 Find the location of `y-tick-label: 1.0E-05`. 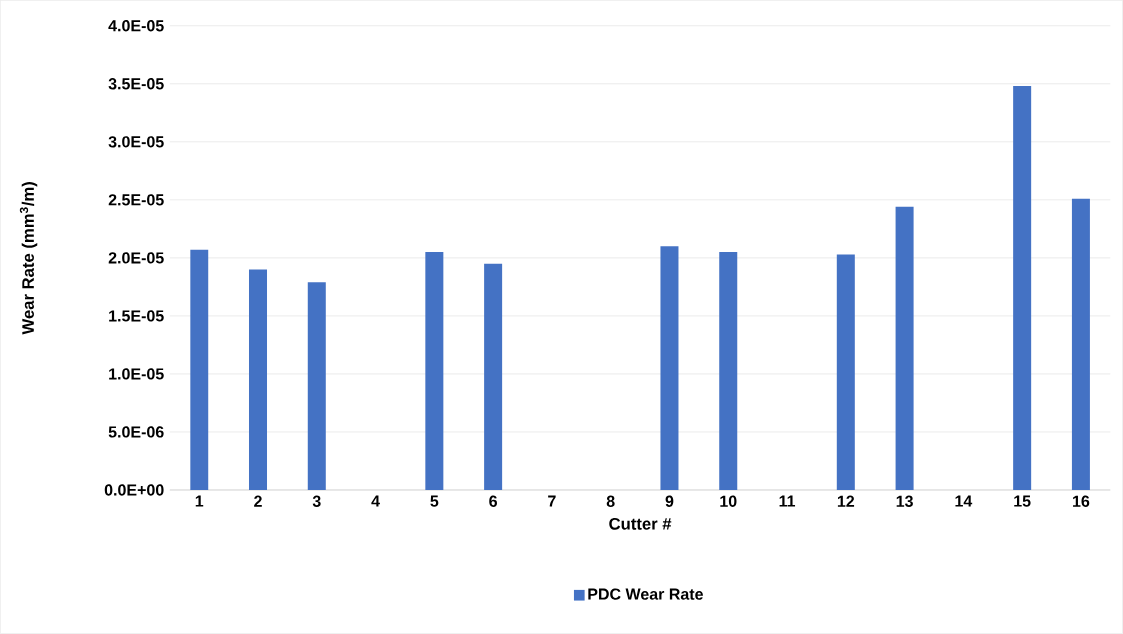

y-tick-label: 1.0E-05 is located at coordinates (136, 374).